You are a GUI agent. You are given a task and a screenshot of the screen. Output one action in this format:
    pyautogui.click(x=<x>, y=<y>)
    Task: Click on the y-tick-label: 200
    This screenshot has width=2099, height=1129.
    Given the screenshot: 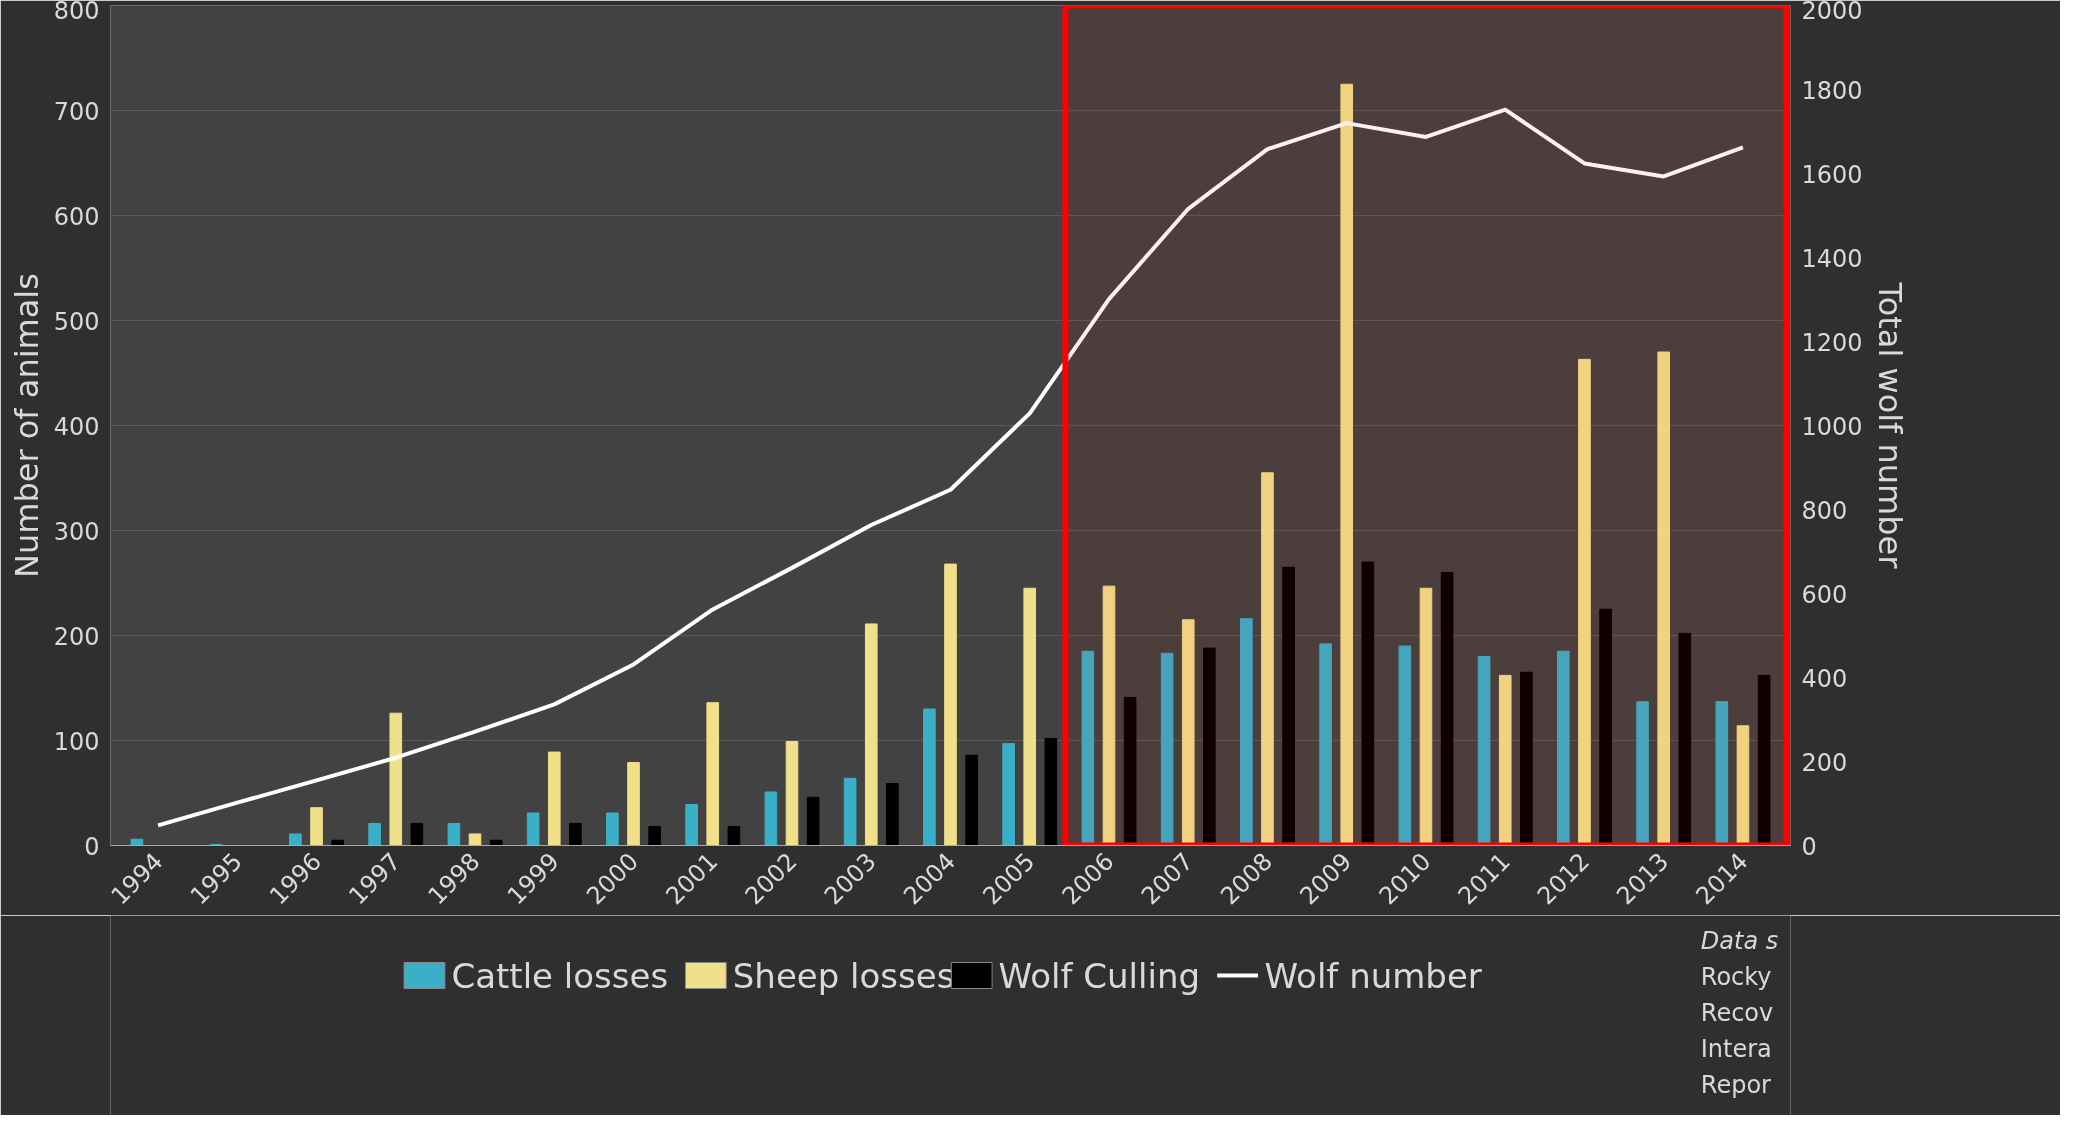 What is the action you would take?
    pyautogui.click(x=76, y=636)
    